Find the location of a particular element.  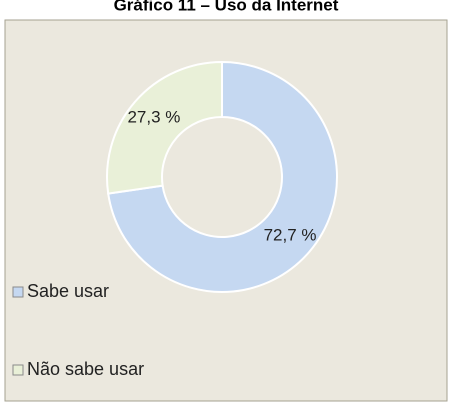

chart-title: Gráfico 11 – Uso da Internet is located at coordinates (226, 7).